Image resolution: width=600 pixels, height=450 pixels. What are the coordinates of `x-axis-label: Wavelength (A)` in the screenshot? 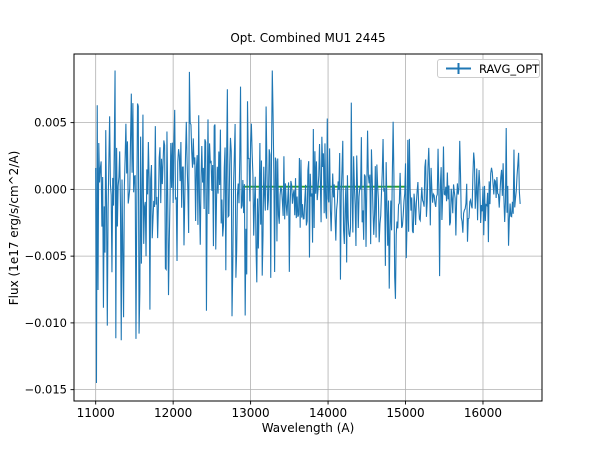 It's located at (308, 428).